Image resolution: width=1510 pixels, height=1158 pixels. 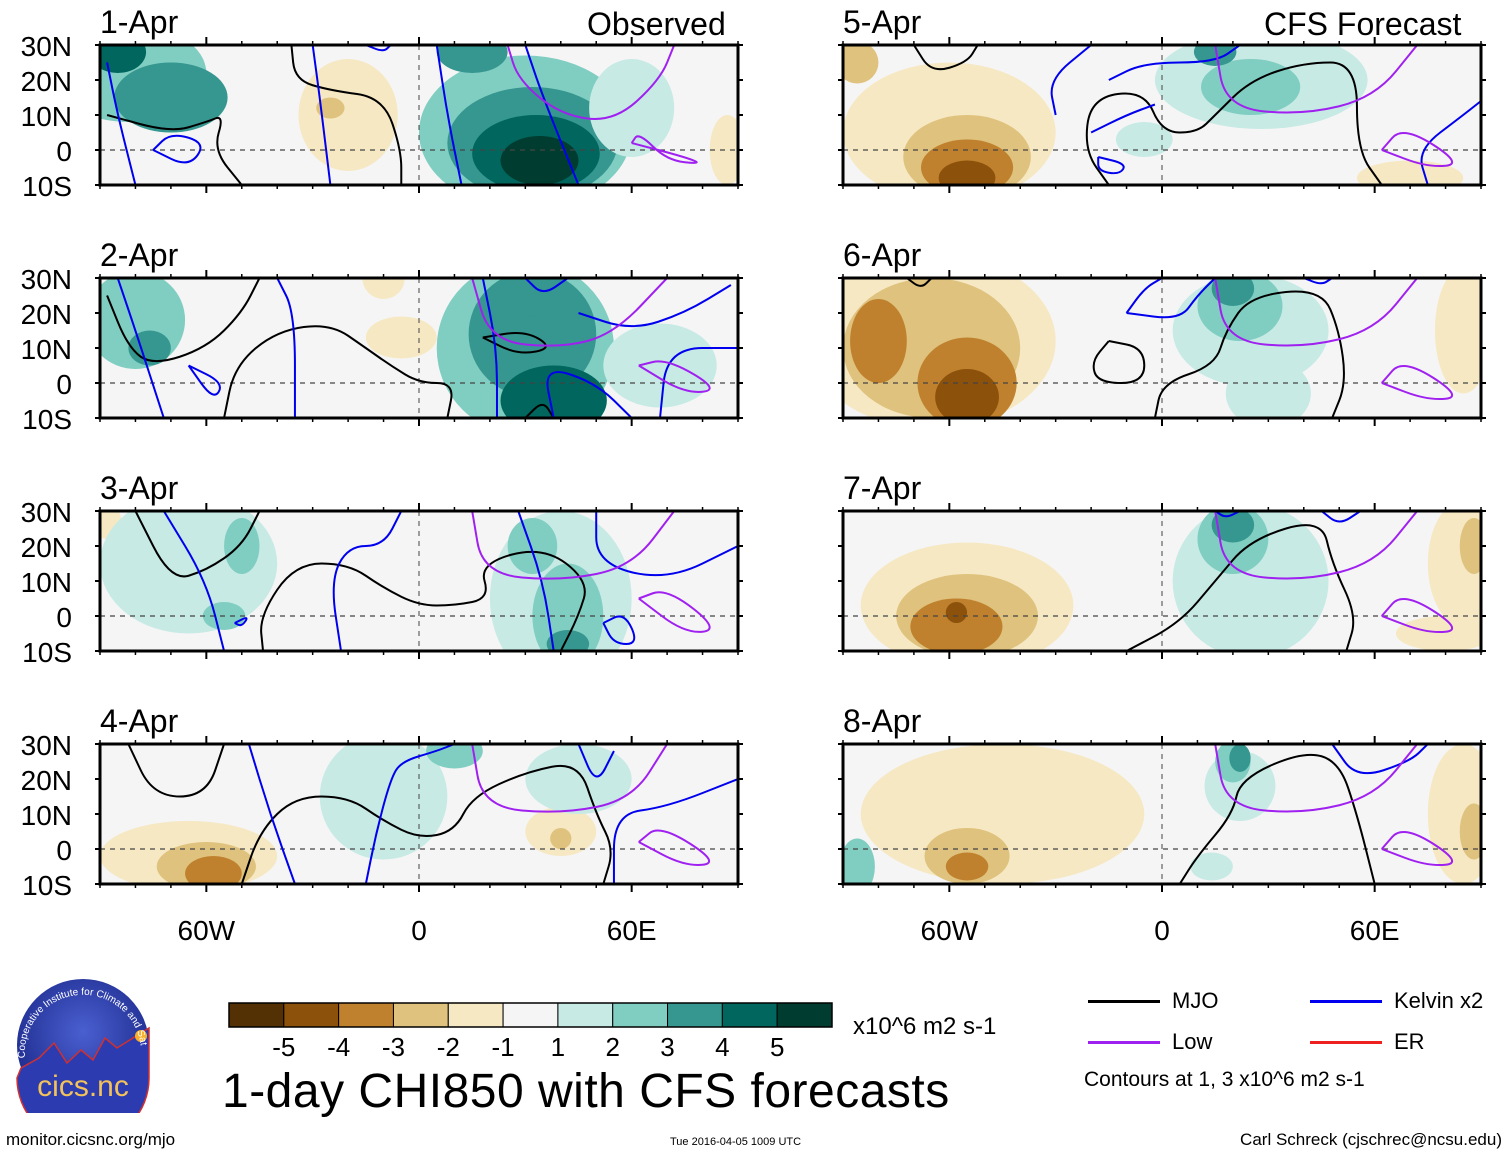 I want to click on y-tick-label: 30N, so click(x=46, y=46).